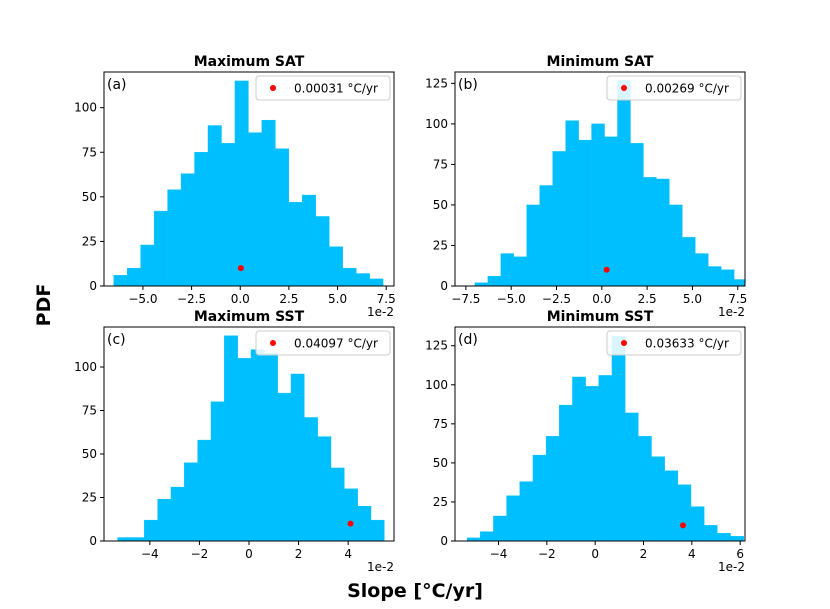  What do you see at coordinates (692, 554) in the screenshot?
I see `x-tick-label: 4` at bounding box center [692, 554].